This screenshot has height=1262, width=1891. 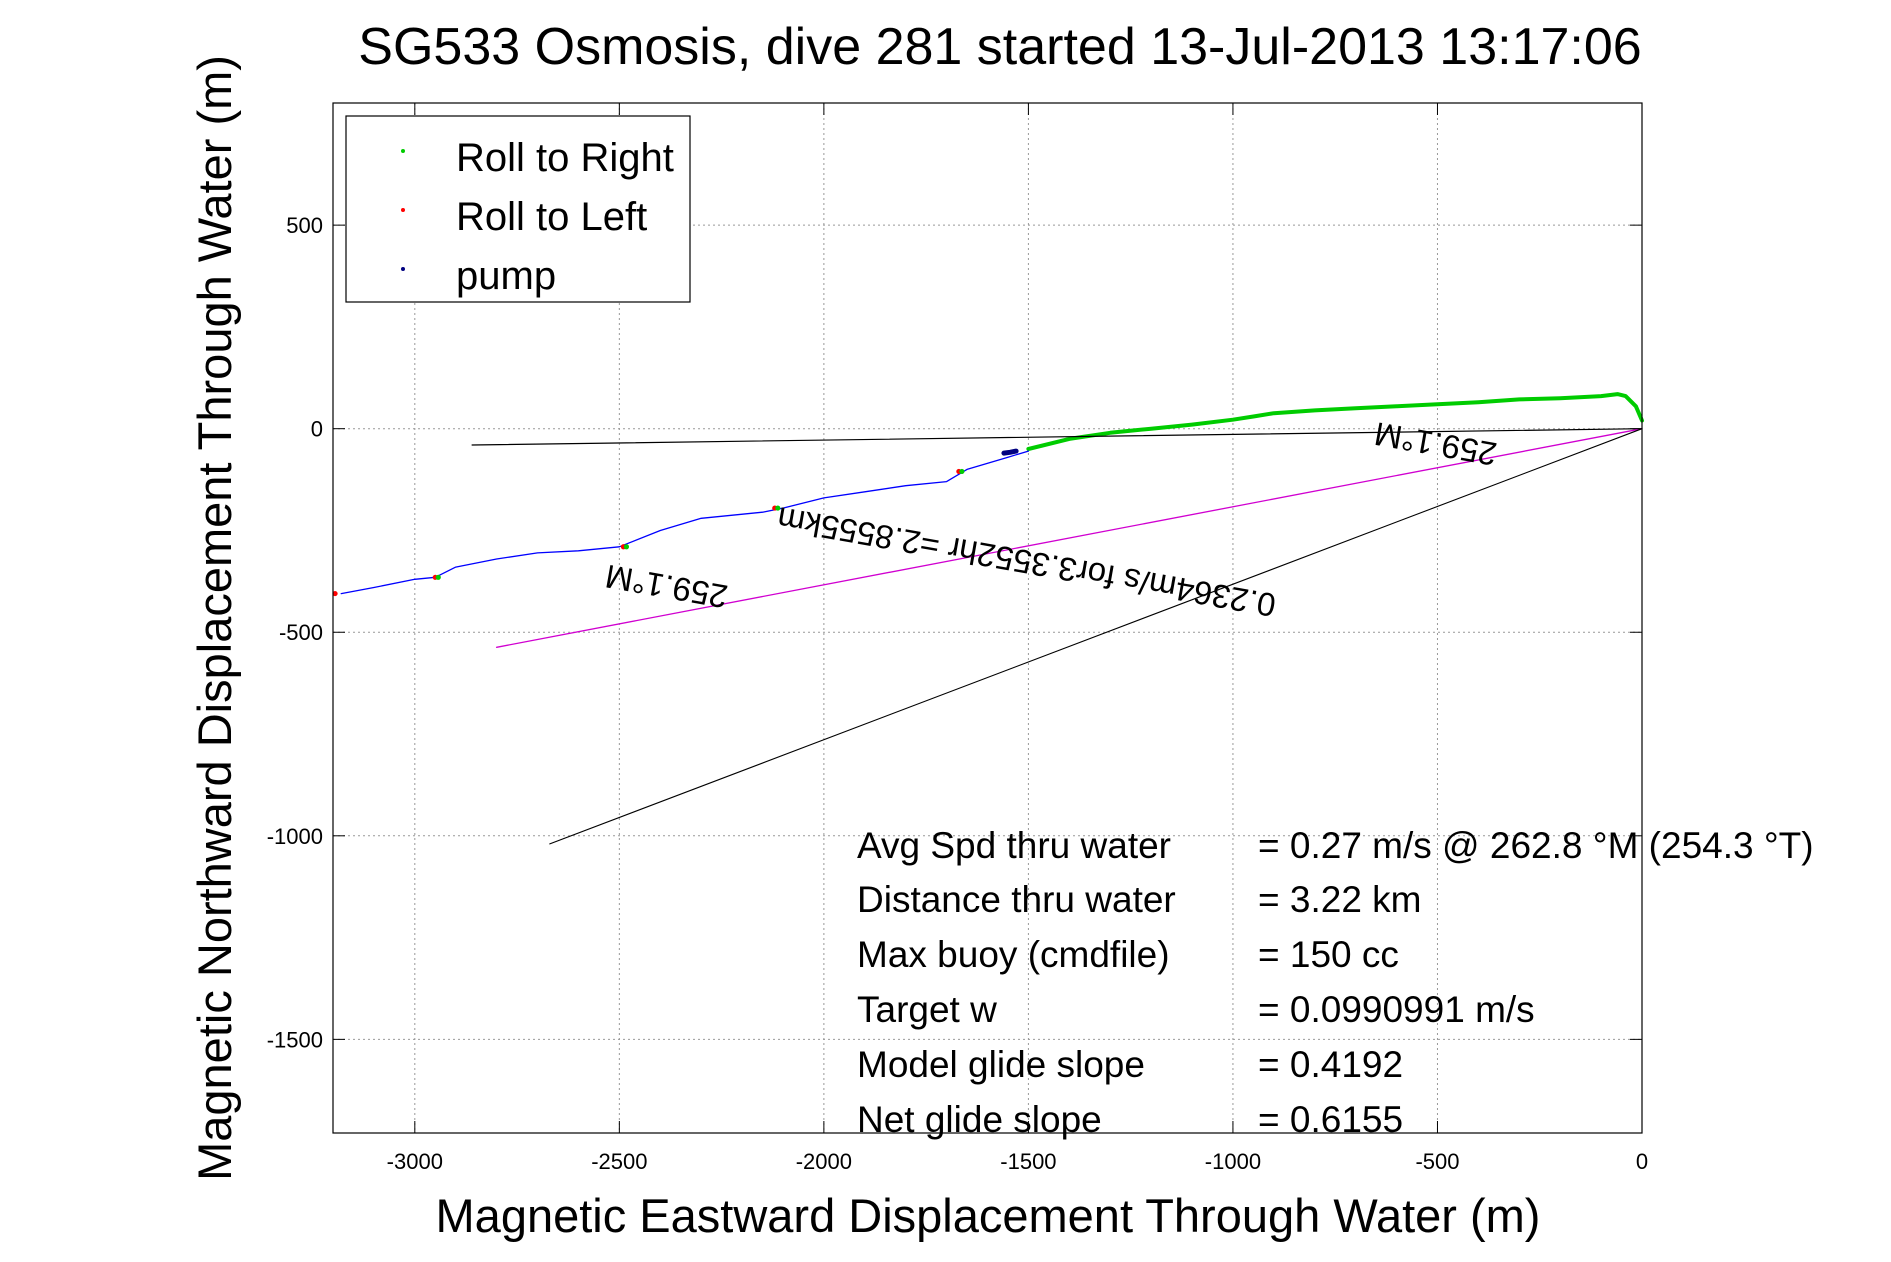 What do you see at coordinates (927, 1009) in the screenshot?
I see `stat-label: Target w` at bounding box center [927, 1009].